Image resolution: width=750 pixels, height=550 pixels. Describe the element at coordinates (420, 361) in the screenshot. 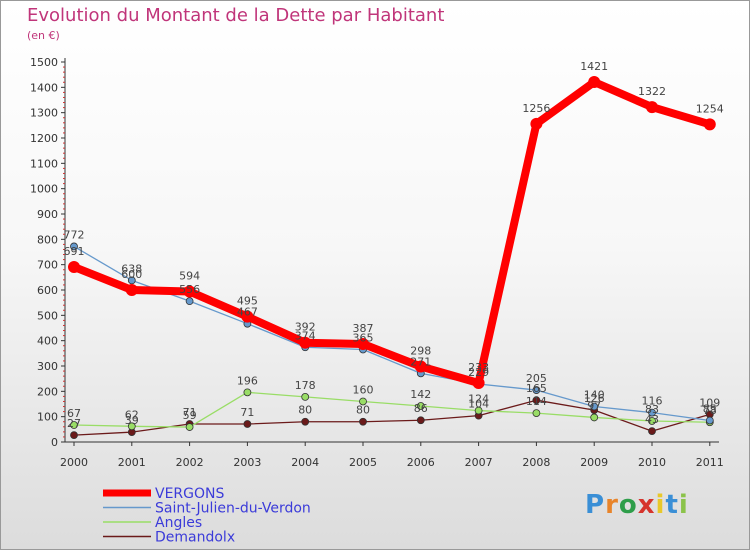

I see `data-label: 271` at that location.